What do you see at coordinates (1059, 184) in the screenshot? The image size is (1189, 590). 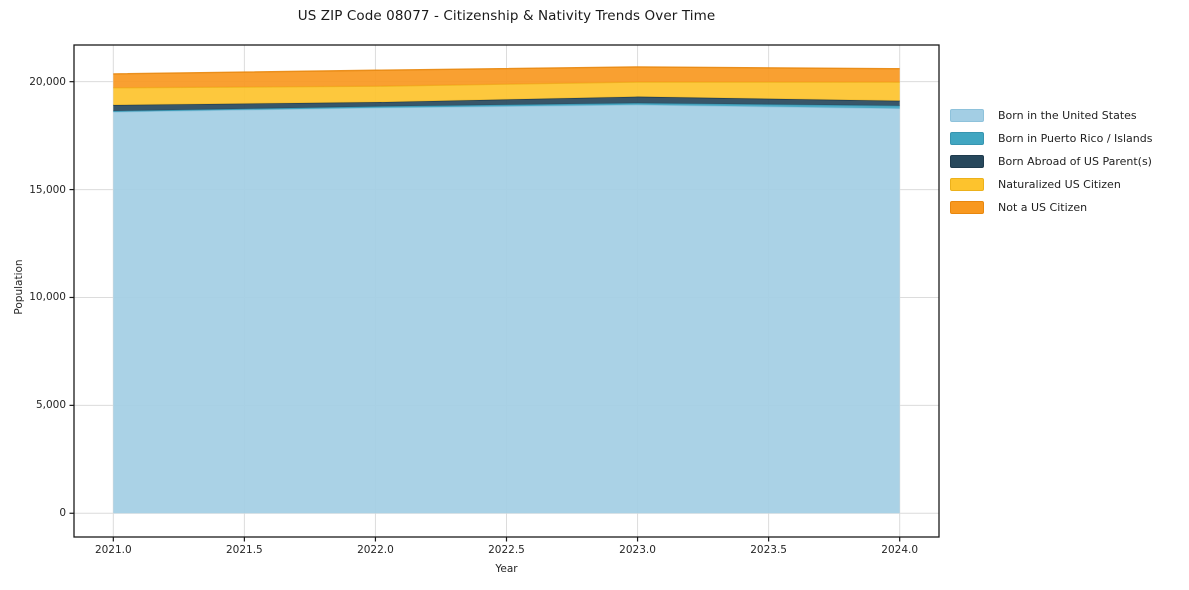 I see `legend-label: Naturalized US Citizen` at bounding box center [1059, 184].